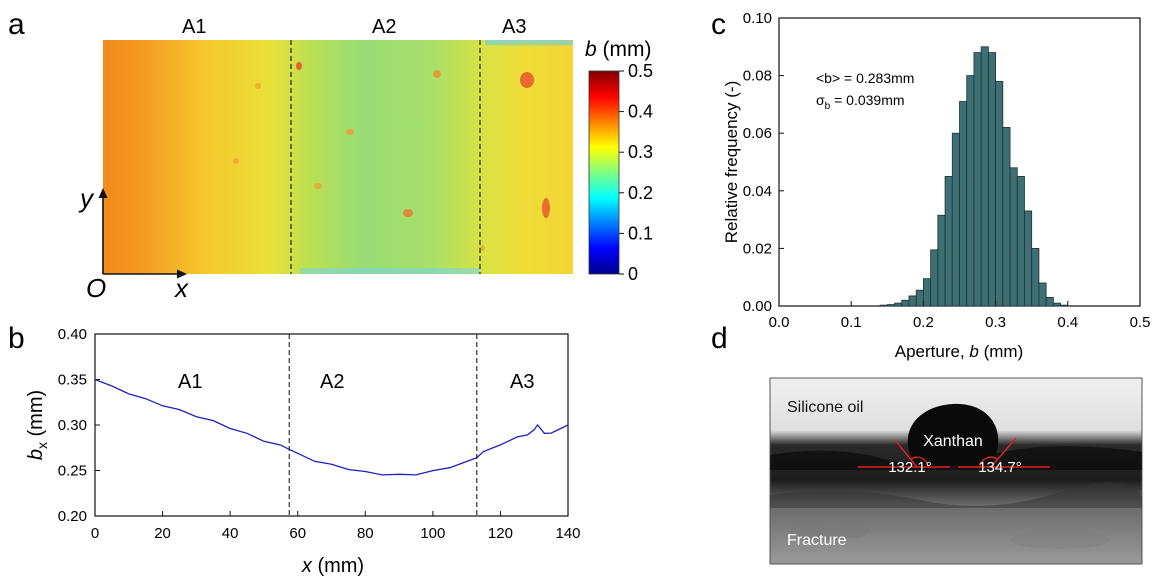  I want to click on colorbar-tick-label: 0.5, so click(640, 71).